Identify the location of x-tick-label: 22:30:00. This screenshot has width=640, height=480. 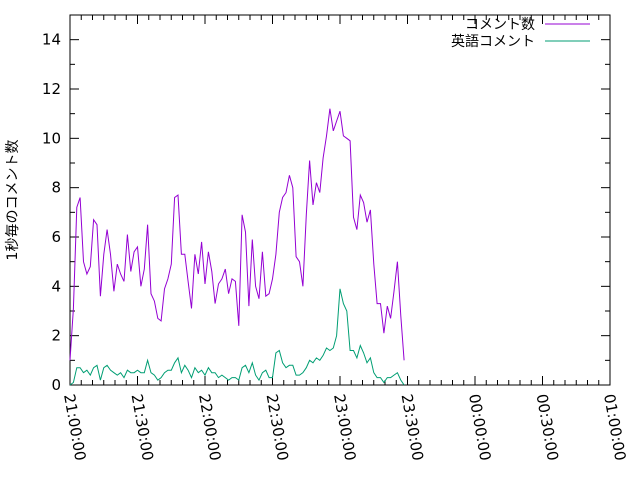
(277, 427).